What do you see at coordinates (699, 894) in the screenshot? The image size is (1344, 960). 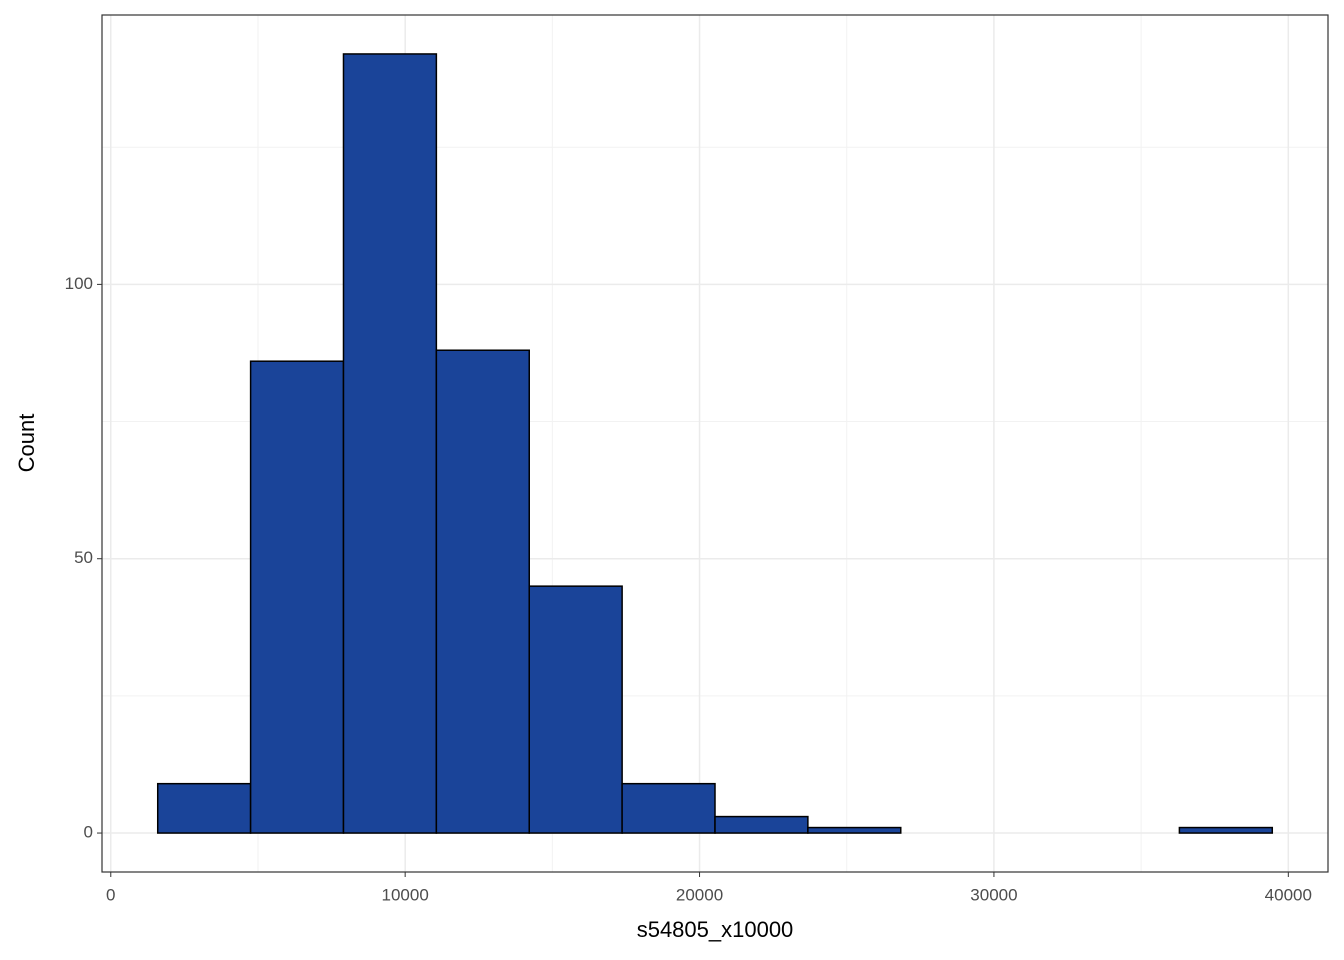 I see `x-tick-label: 20000` at bounding box center [699, 894].